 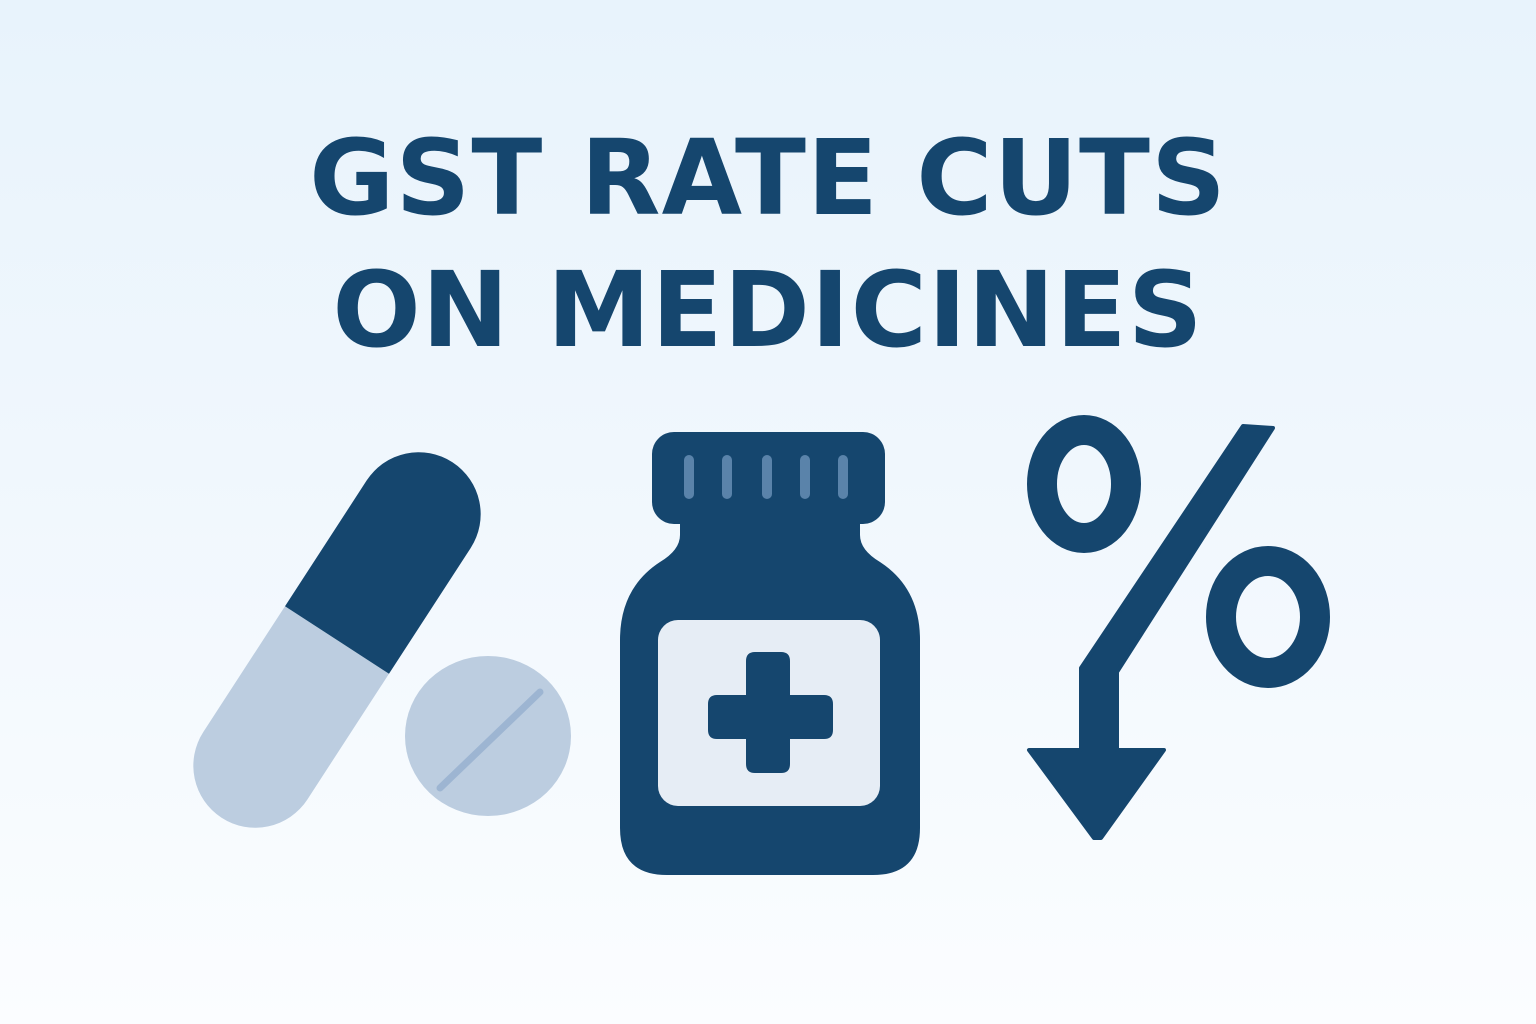 What do you see at coordinates (490, 740) in the screenshot?
I see `tablet-score-line` at bounding box center [490, 740].